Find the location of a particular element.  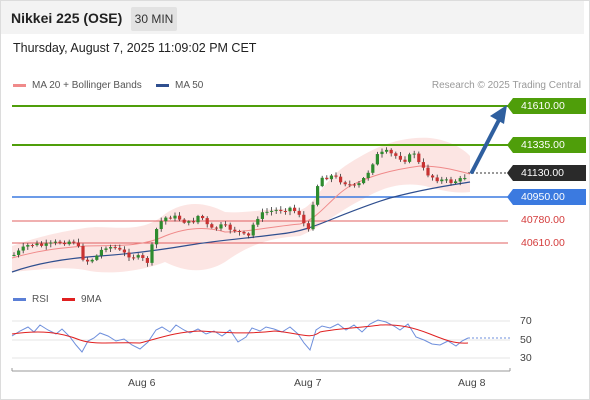

rsi-level-70: 70 is located at coordinates (526, 321).